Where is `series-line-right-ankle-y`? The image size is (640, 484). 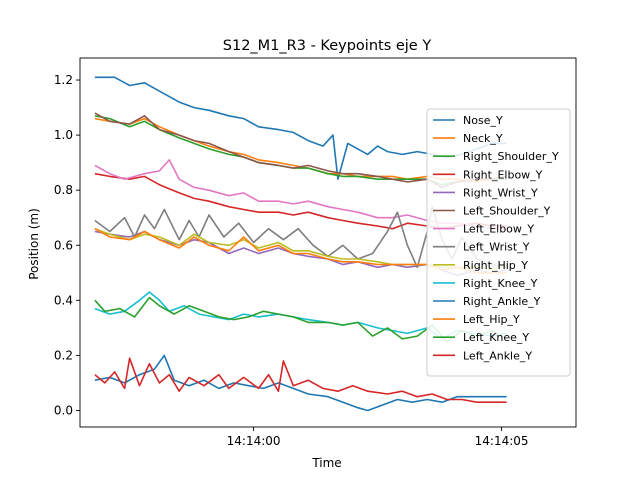
series-line-right-ankle-y is located at coordinates (300, 383).